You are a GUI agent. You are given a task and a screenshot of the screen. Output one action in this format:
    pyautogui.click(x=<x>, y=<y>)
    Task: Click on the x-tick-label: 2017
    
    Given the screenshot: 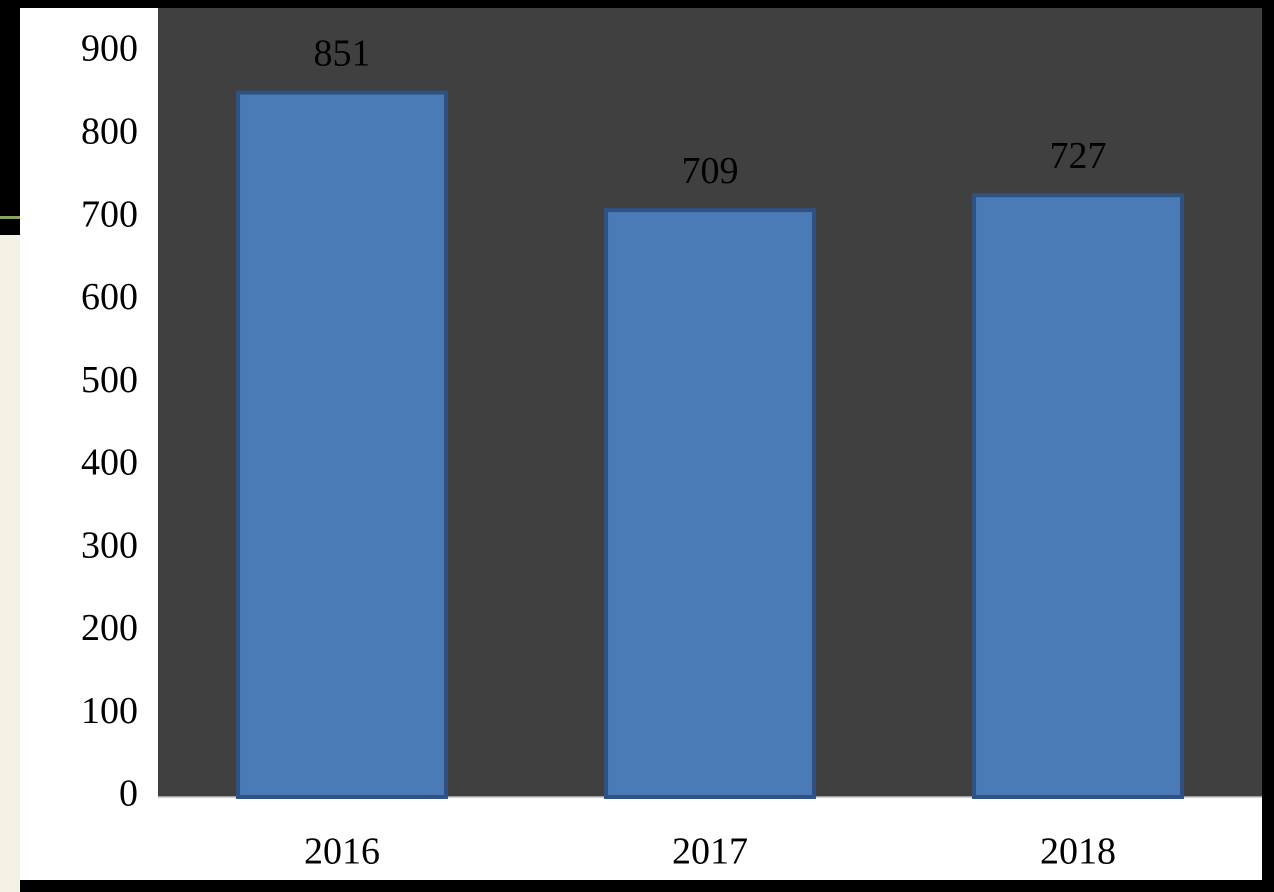 What is the action you would take?
    pyautogui.click(x=710, y=852)
    